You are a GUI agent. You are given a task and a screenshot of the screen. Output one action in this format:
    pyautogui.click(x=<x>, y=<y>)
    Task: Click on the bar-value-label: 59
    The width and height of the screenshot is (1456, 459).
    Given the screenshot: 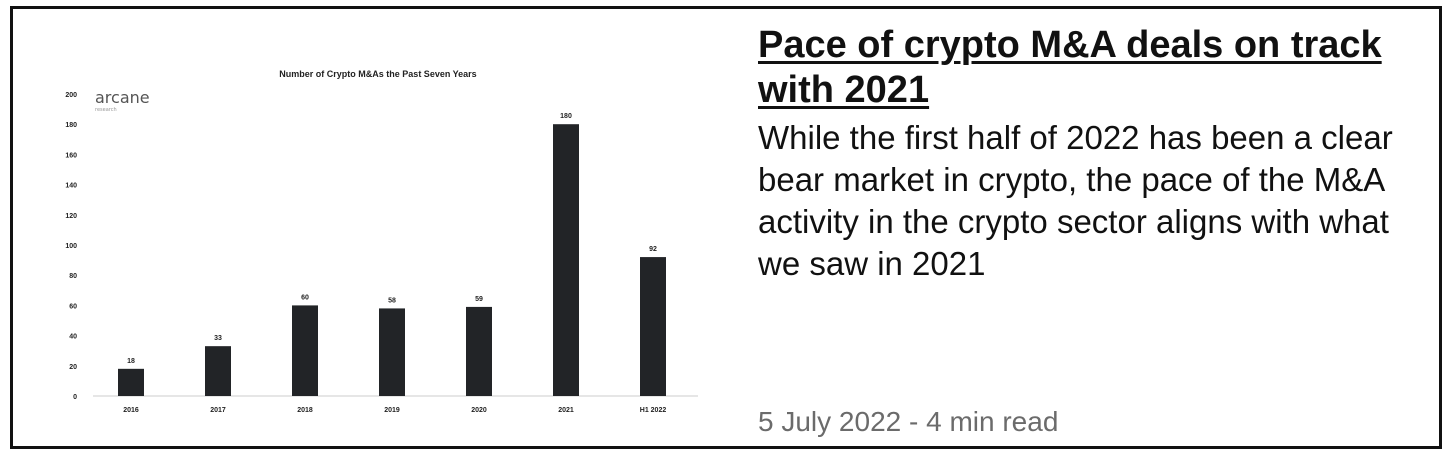 What is the action you would take?
    pyautogui.click(x=479, y=299)
    